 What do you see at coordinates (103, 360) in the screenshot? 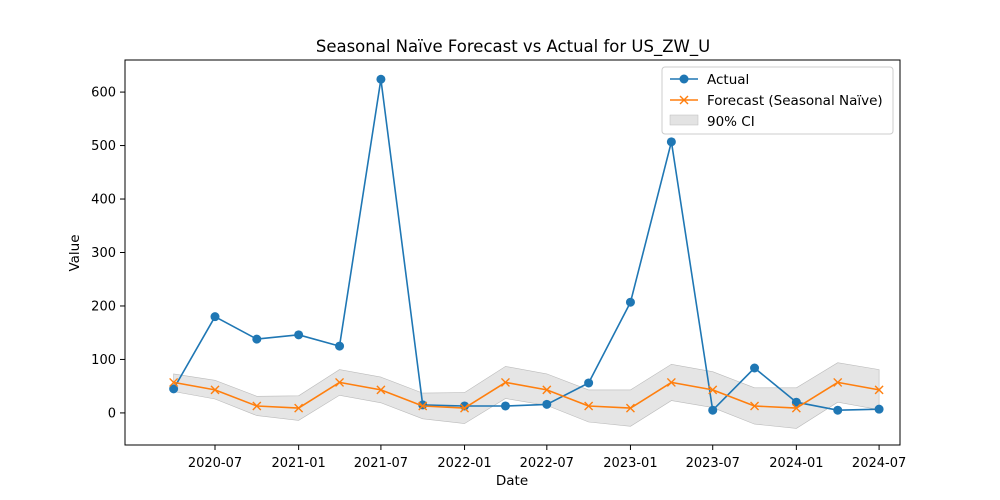
I see `y-tick-label: 100` at bounding box center [103, 360].